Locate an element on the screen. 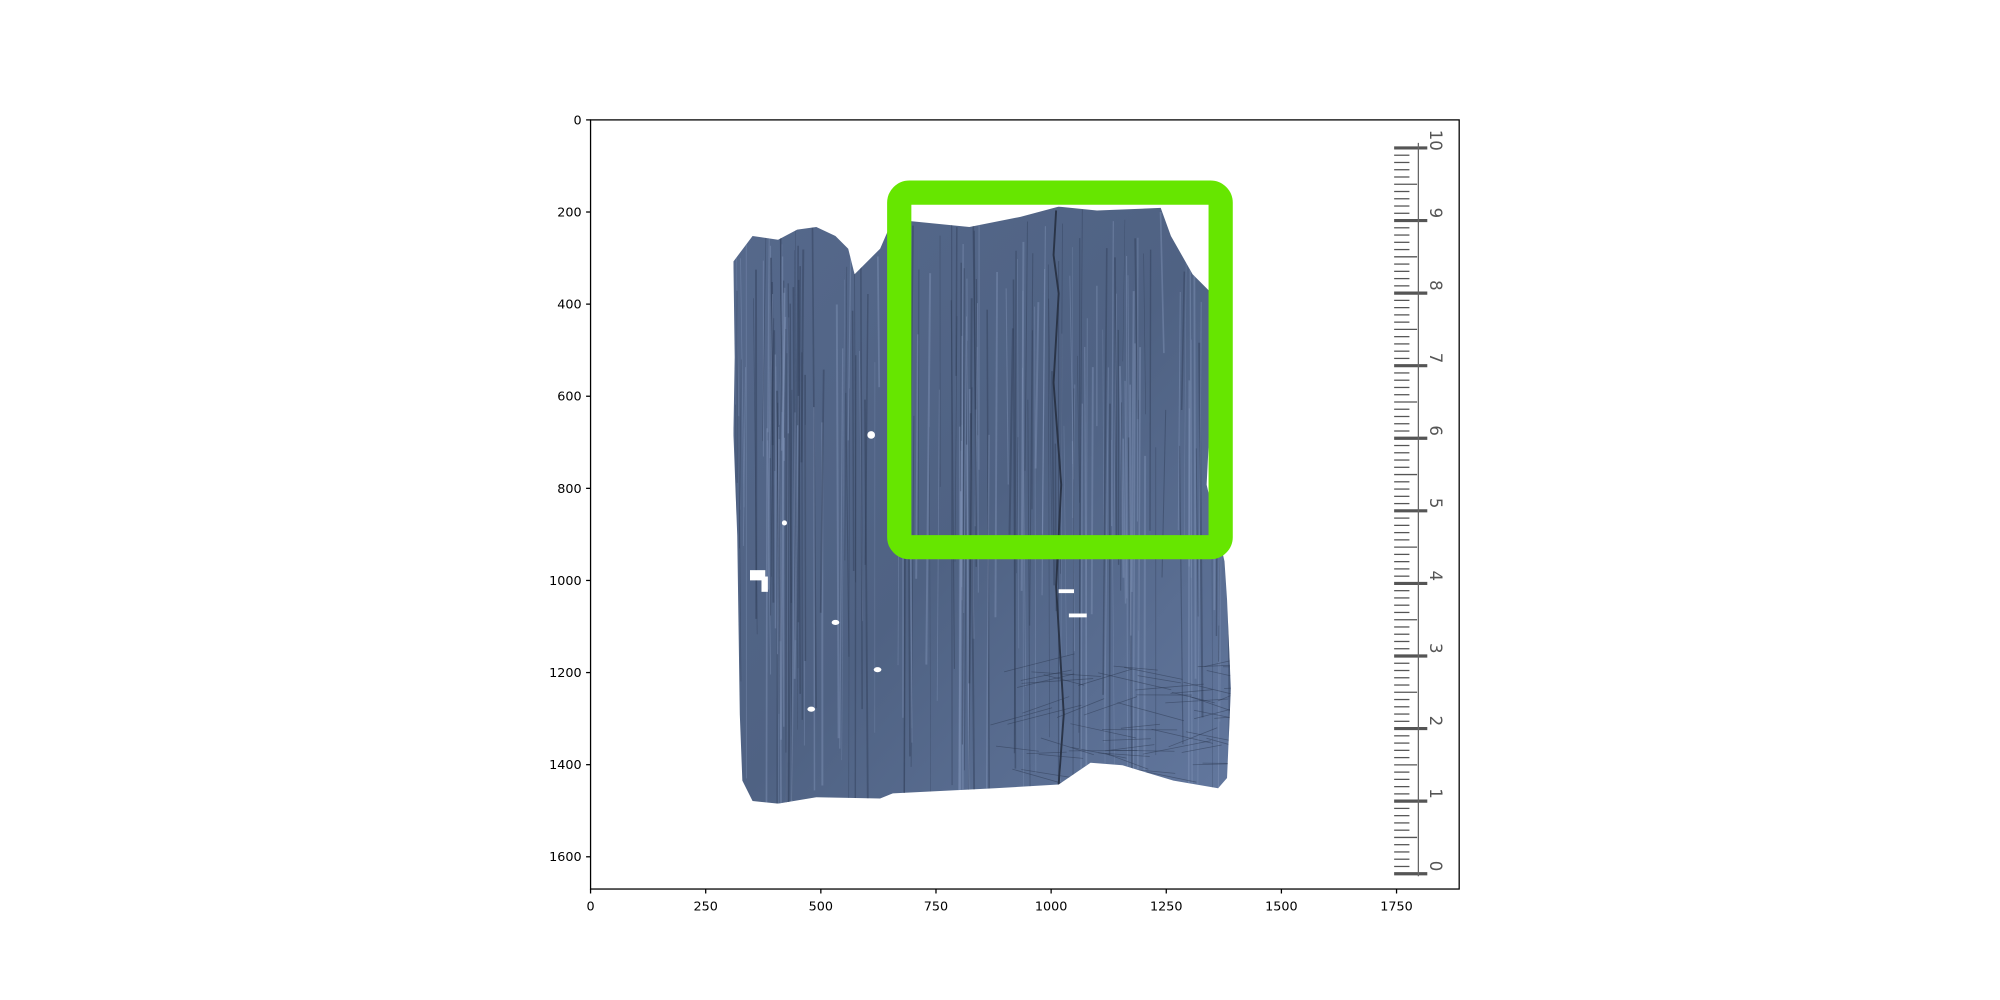 The height and width of the screenshot is (1000, 2000). ruler-label: 5 is located at coordinates (1435, 503).